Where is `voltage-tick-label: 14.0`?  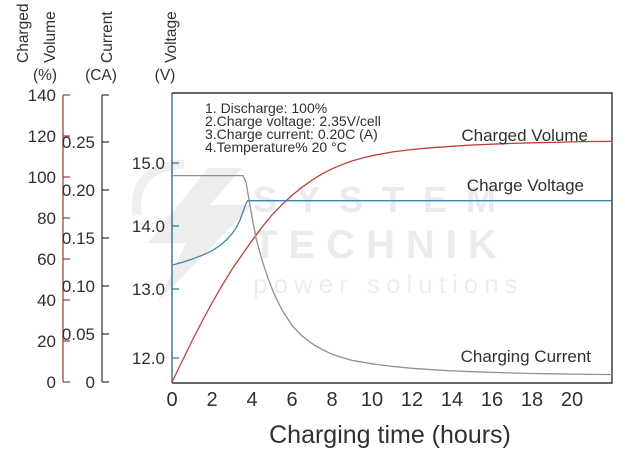
voltage-tick-label: 14.0 is located at coordinates (148, 226).